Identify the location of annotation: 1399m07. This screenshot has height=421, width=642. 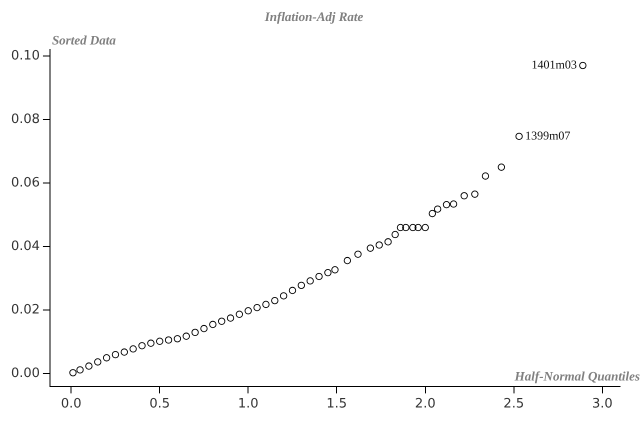
(547, 135).